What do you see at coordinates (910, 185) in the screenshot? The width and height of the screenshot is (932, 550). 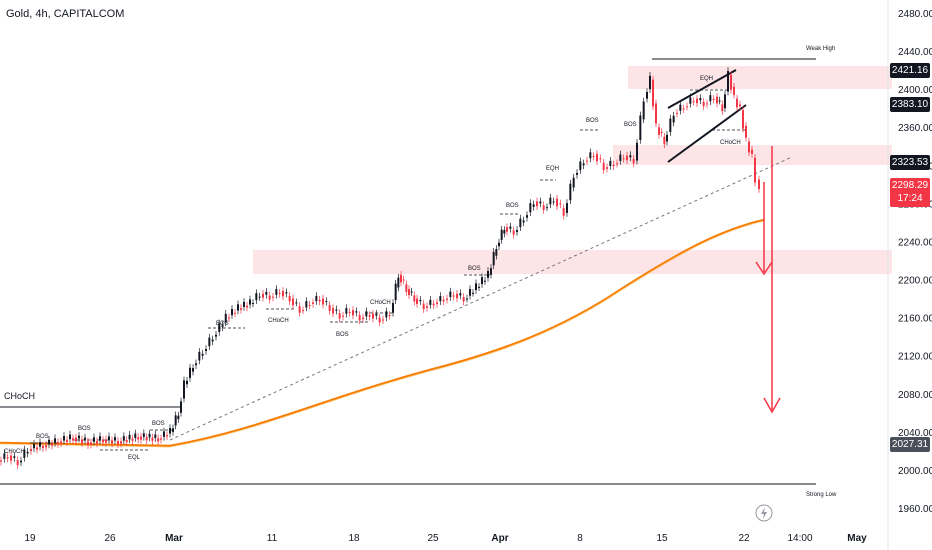 I see `last-price-value: 2298.29` at bounding box center [910, 185].